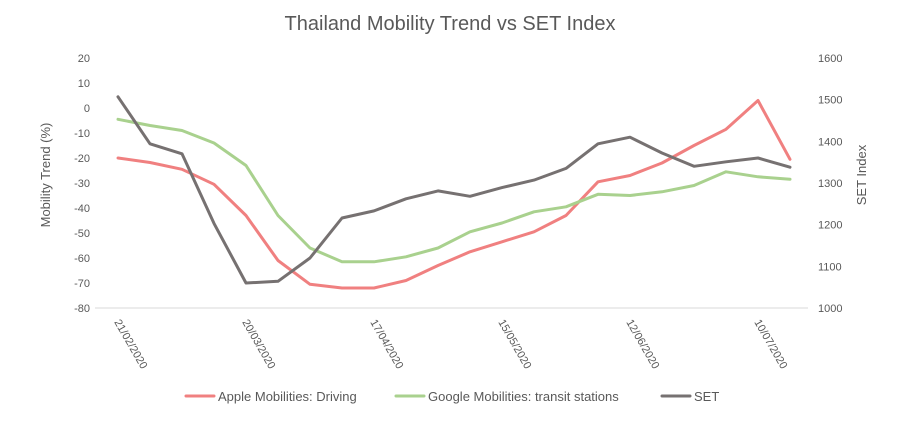  I want to click on y-right-tick-label: 1200, so click(830, 226).